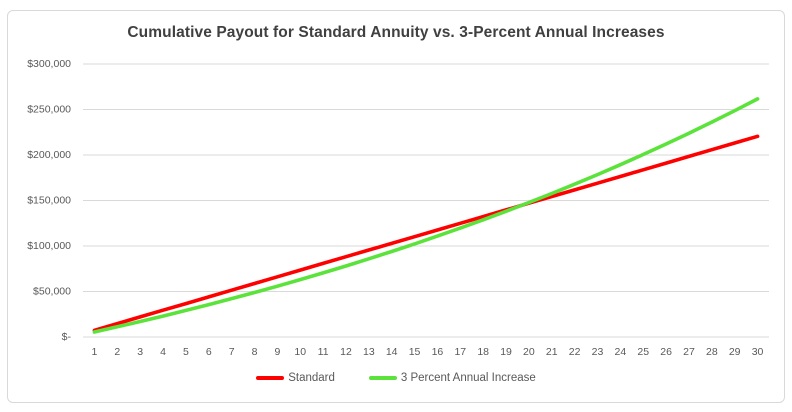 The height and width of the screenshot is (412, 792). What do you see at coordinates (689, 352) in the screenshot?
I see `x-axis-tick-label: 27` at bounding box center [689, 352].